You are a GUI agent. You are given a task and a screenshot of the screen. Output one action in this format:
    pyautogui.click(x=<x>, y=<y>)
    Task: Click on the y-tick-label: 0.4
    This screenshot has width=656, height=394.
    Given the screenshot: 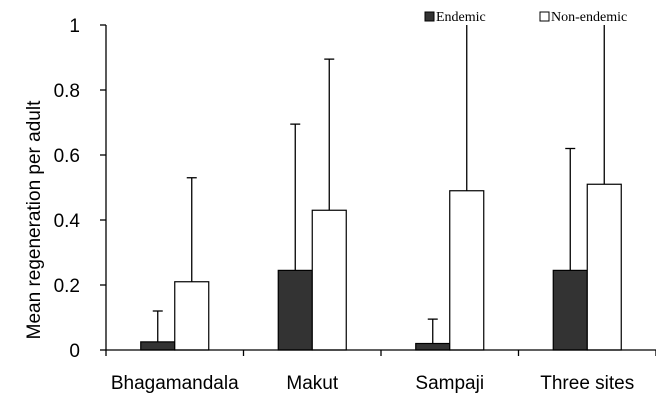 What is the action you would take?
    pyautogui.click(x=67, y=221)
    